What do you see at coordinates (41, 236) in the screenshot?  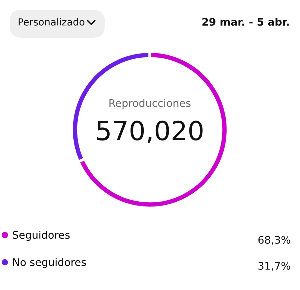 I see `legend-label: Seguidores` at bounding box center [41, 236].